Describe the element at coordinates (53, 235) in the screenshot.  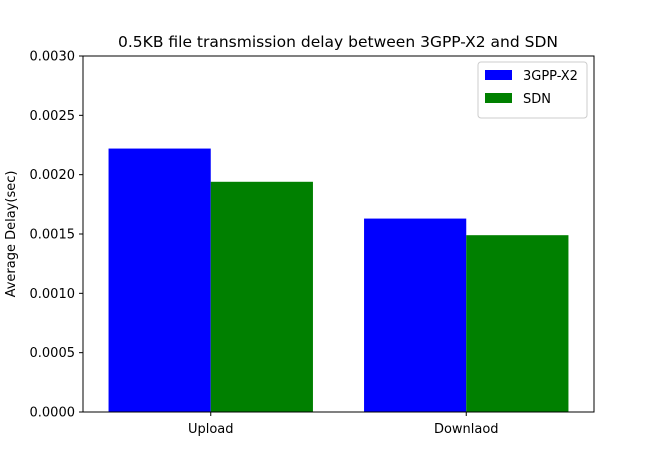
I see `y-tick-label: 0.0015` at that location.